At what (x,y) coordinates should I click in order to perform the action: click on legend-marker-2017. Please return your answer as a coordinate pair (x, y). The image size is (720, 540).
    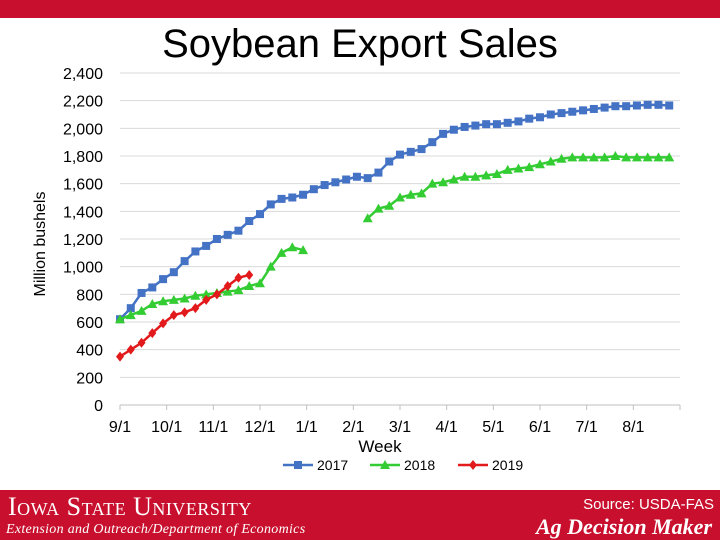
    Looking at the image, I should click on (298, 465).